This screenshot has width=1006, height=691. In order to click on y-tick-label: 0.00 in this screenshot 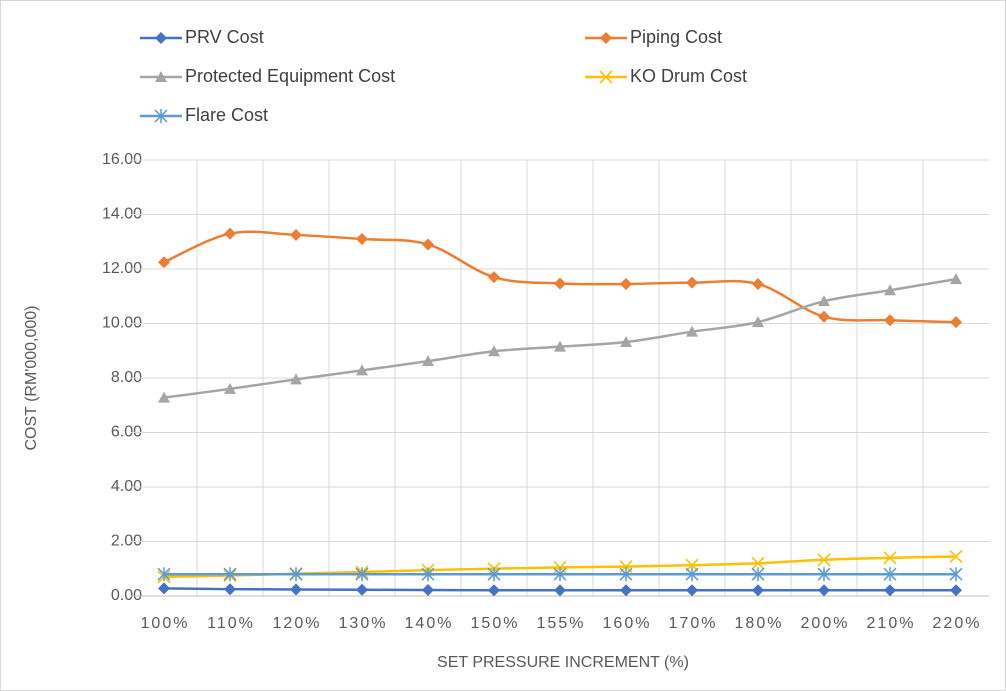, I will do `click(126, 595)`.